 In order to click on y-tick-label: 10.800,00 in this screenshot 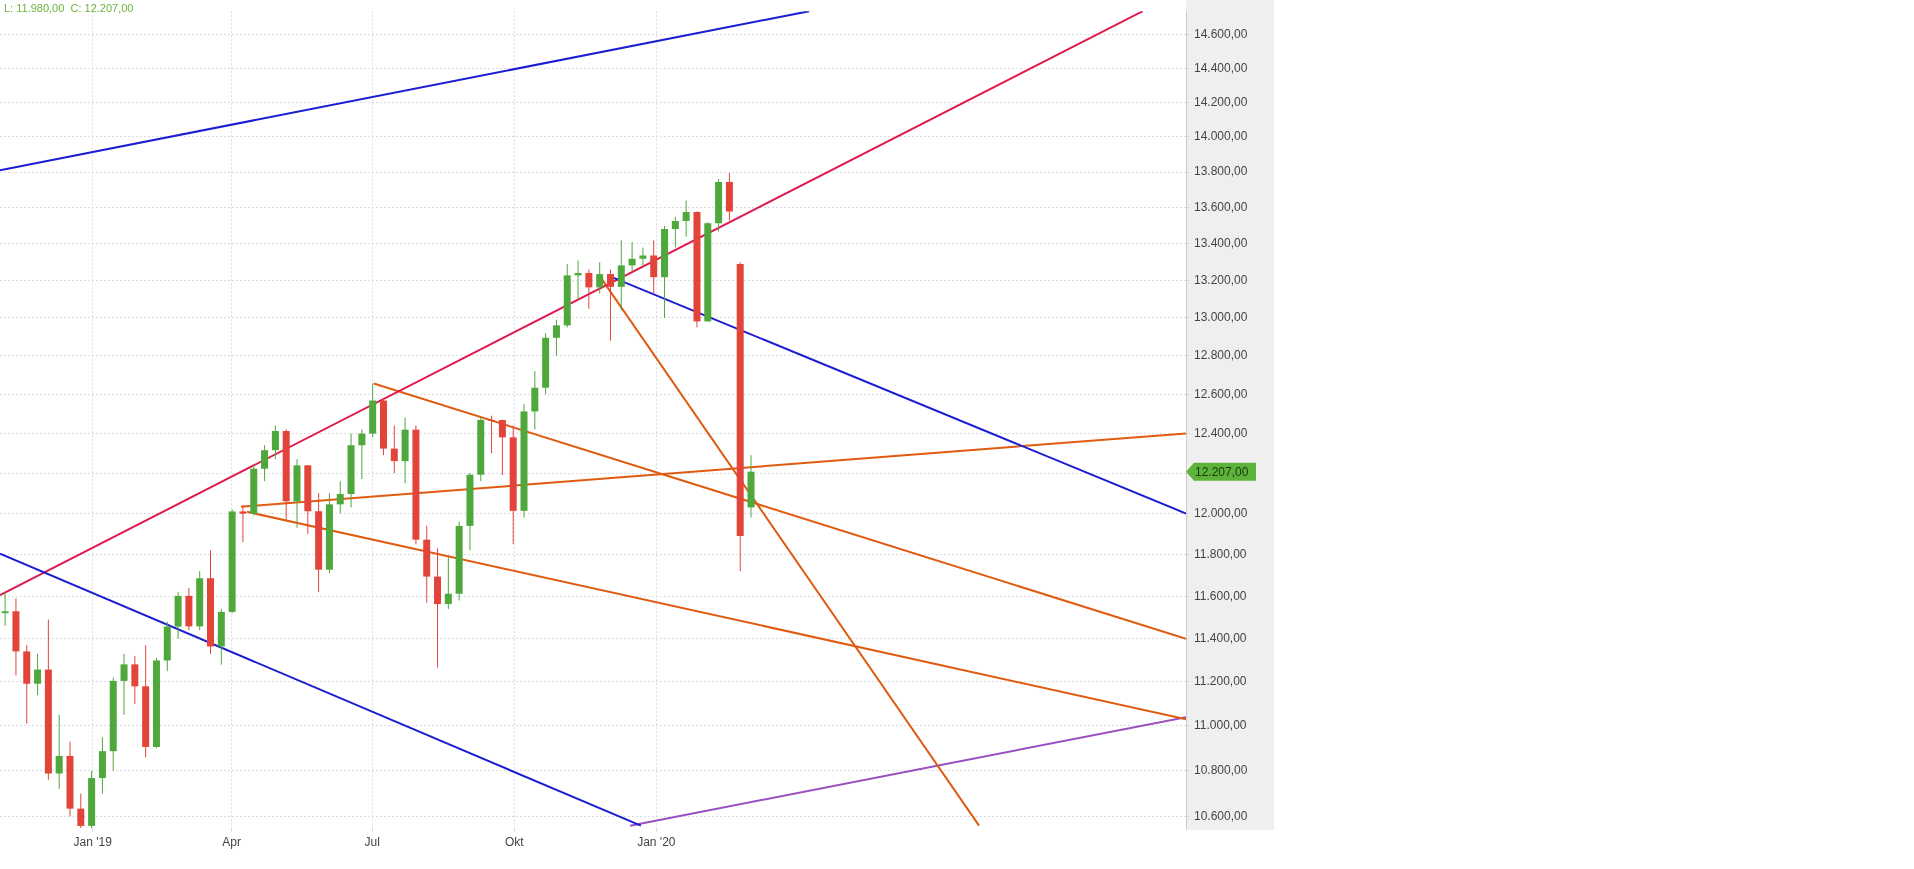, I will do `click(1221, 770)`.